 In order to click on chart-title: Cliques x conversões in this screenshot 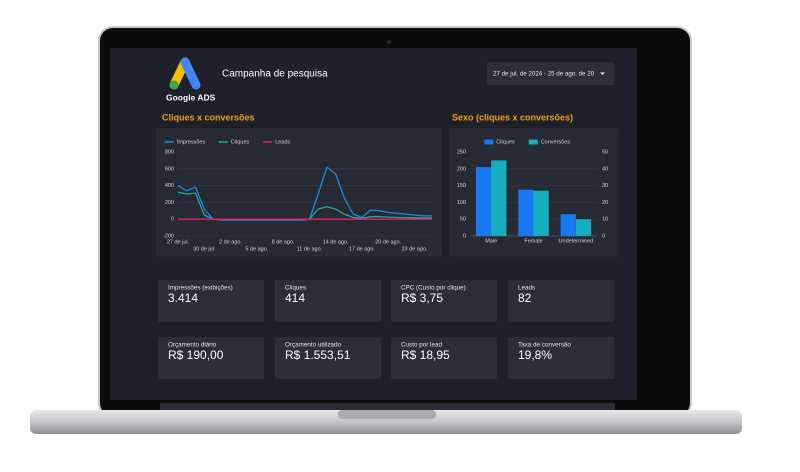, I will do `click(208, 117)`.